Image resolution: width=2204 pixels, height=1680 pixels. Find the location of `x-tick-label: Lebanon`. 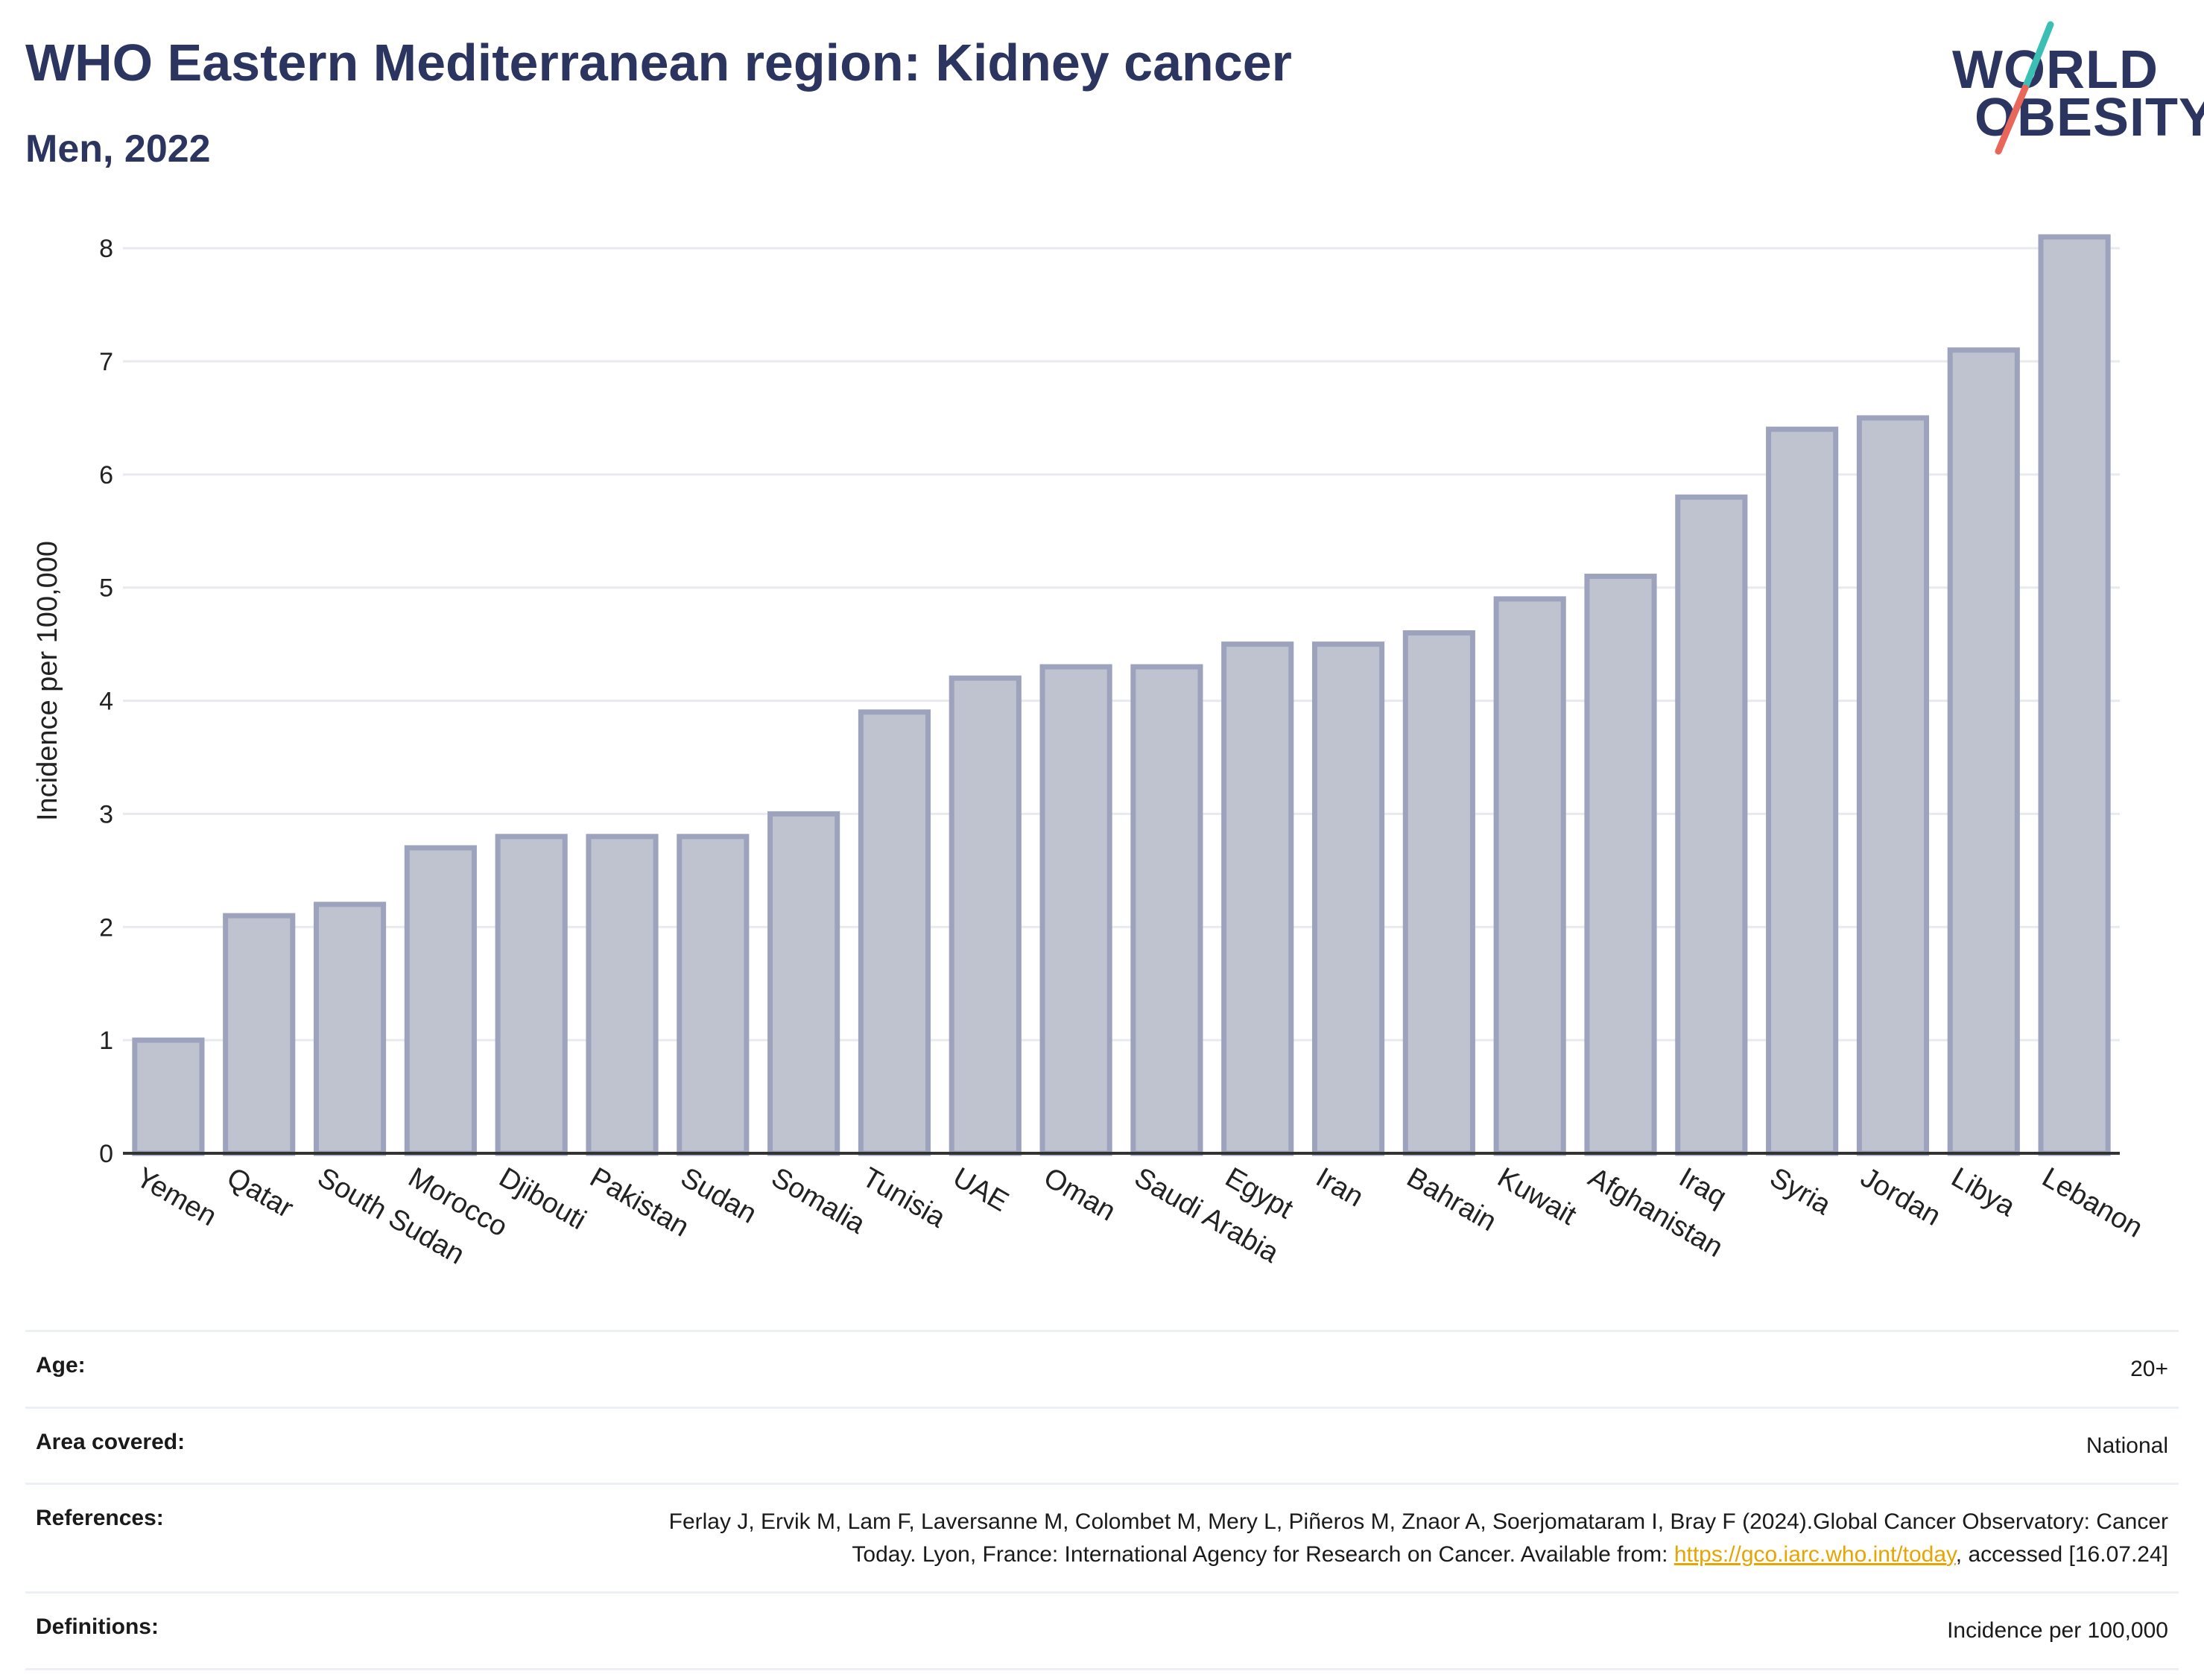

x-tick-label: Lebanon is located at coordinates (2092, 1202).